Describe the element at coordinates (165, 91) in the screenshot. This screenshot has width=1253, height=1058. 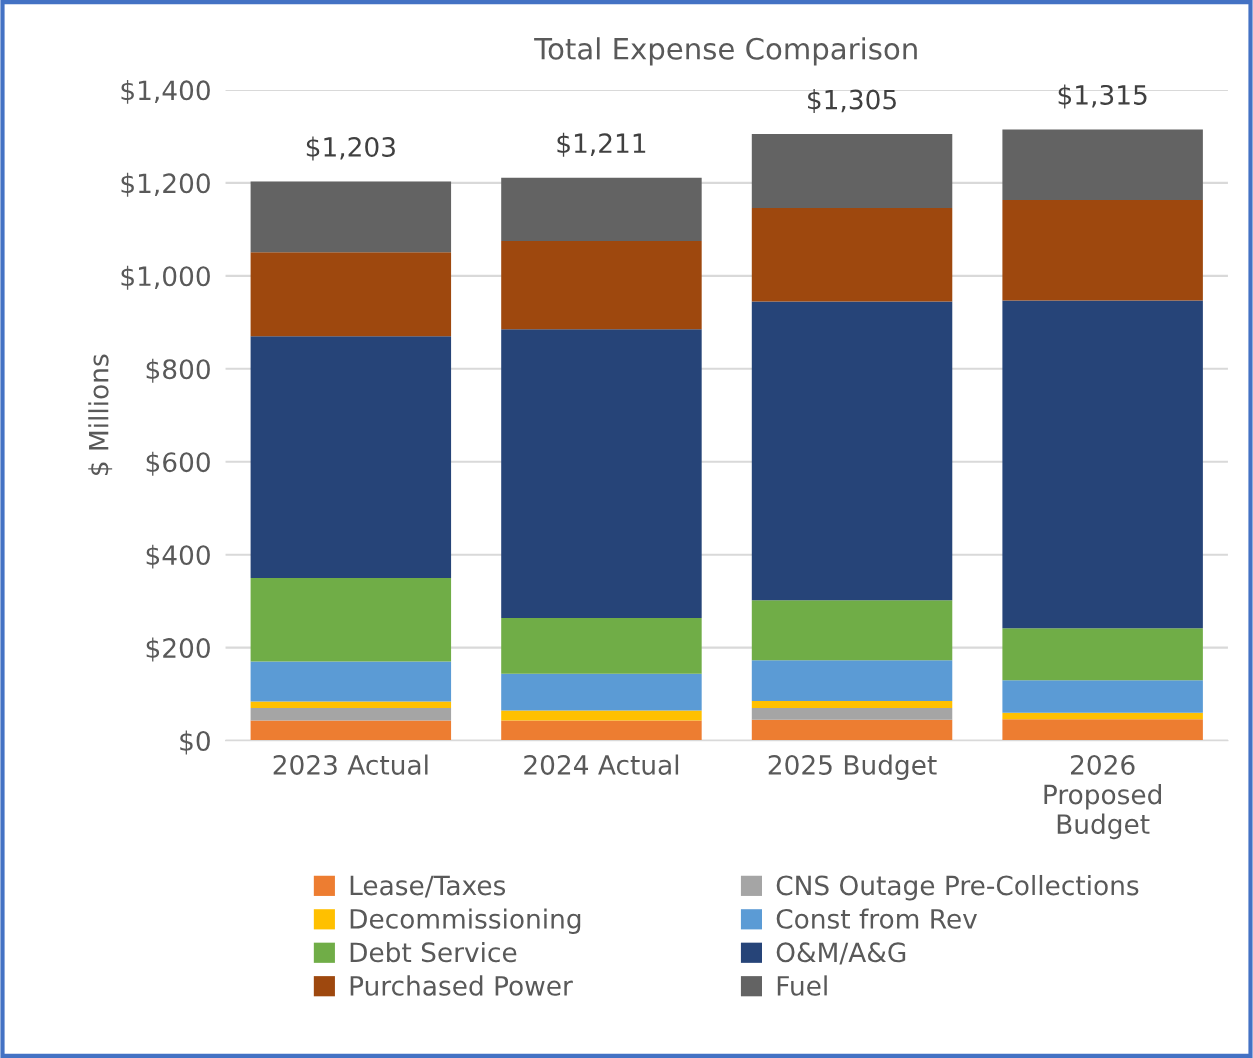
I see `y-tick-label: $1,400` at that location.